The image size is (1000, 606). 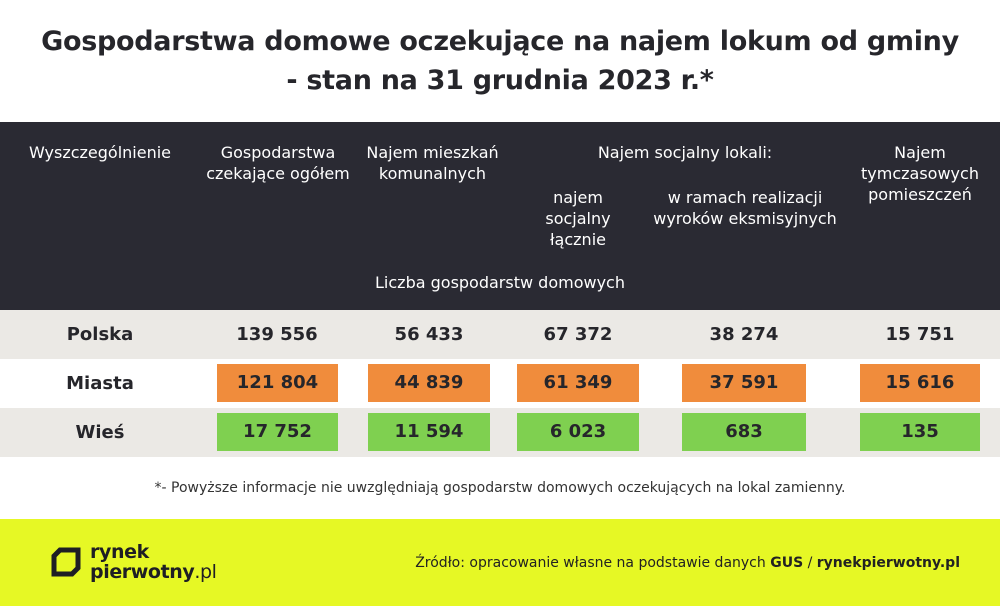 What do you see at coordinates (578, 383) in the screenshot?
I see `value-cell: 61 349` at bounding box center [578, 383].